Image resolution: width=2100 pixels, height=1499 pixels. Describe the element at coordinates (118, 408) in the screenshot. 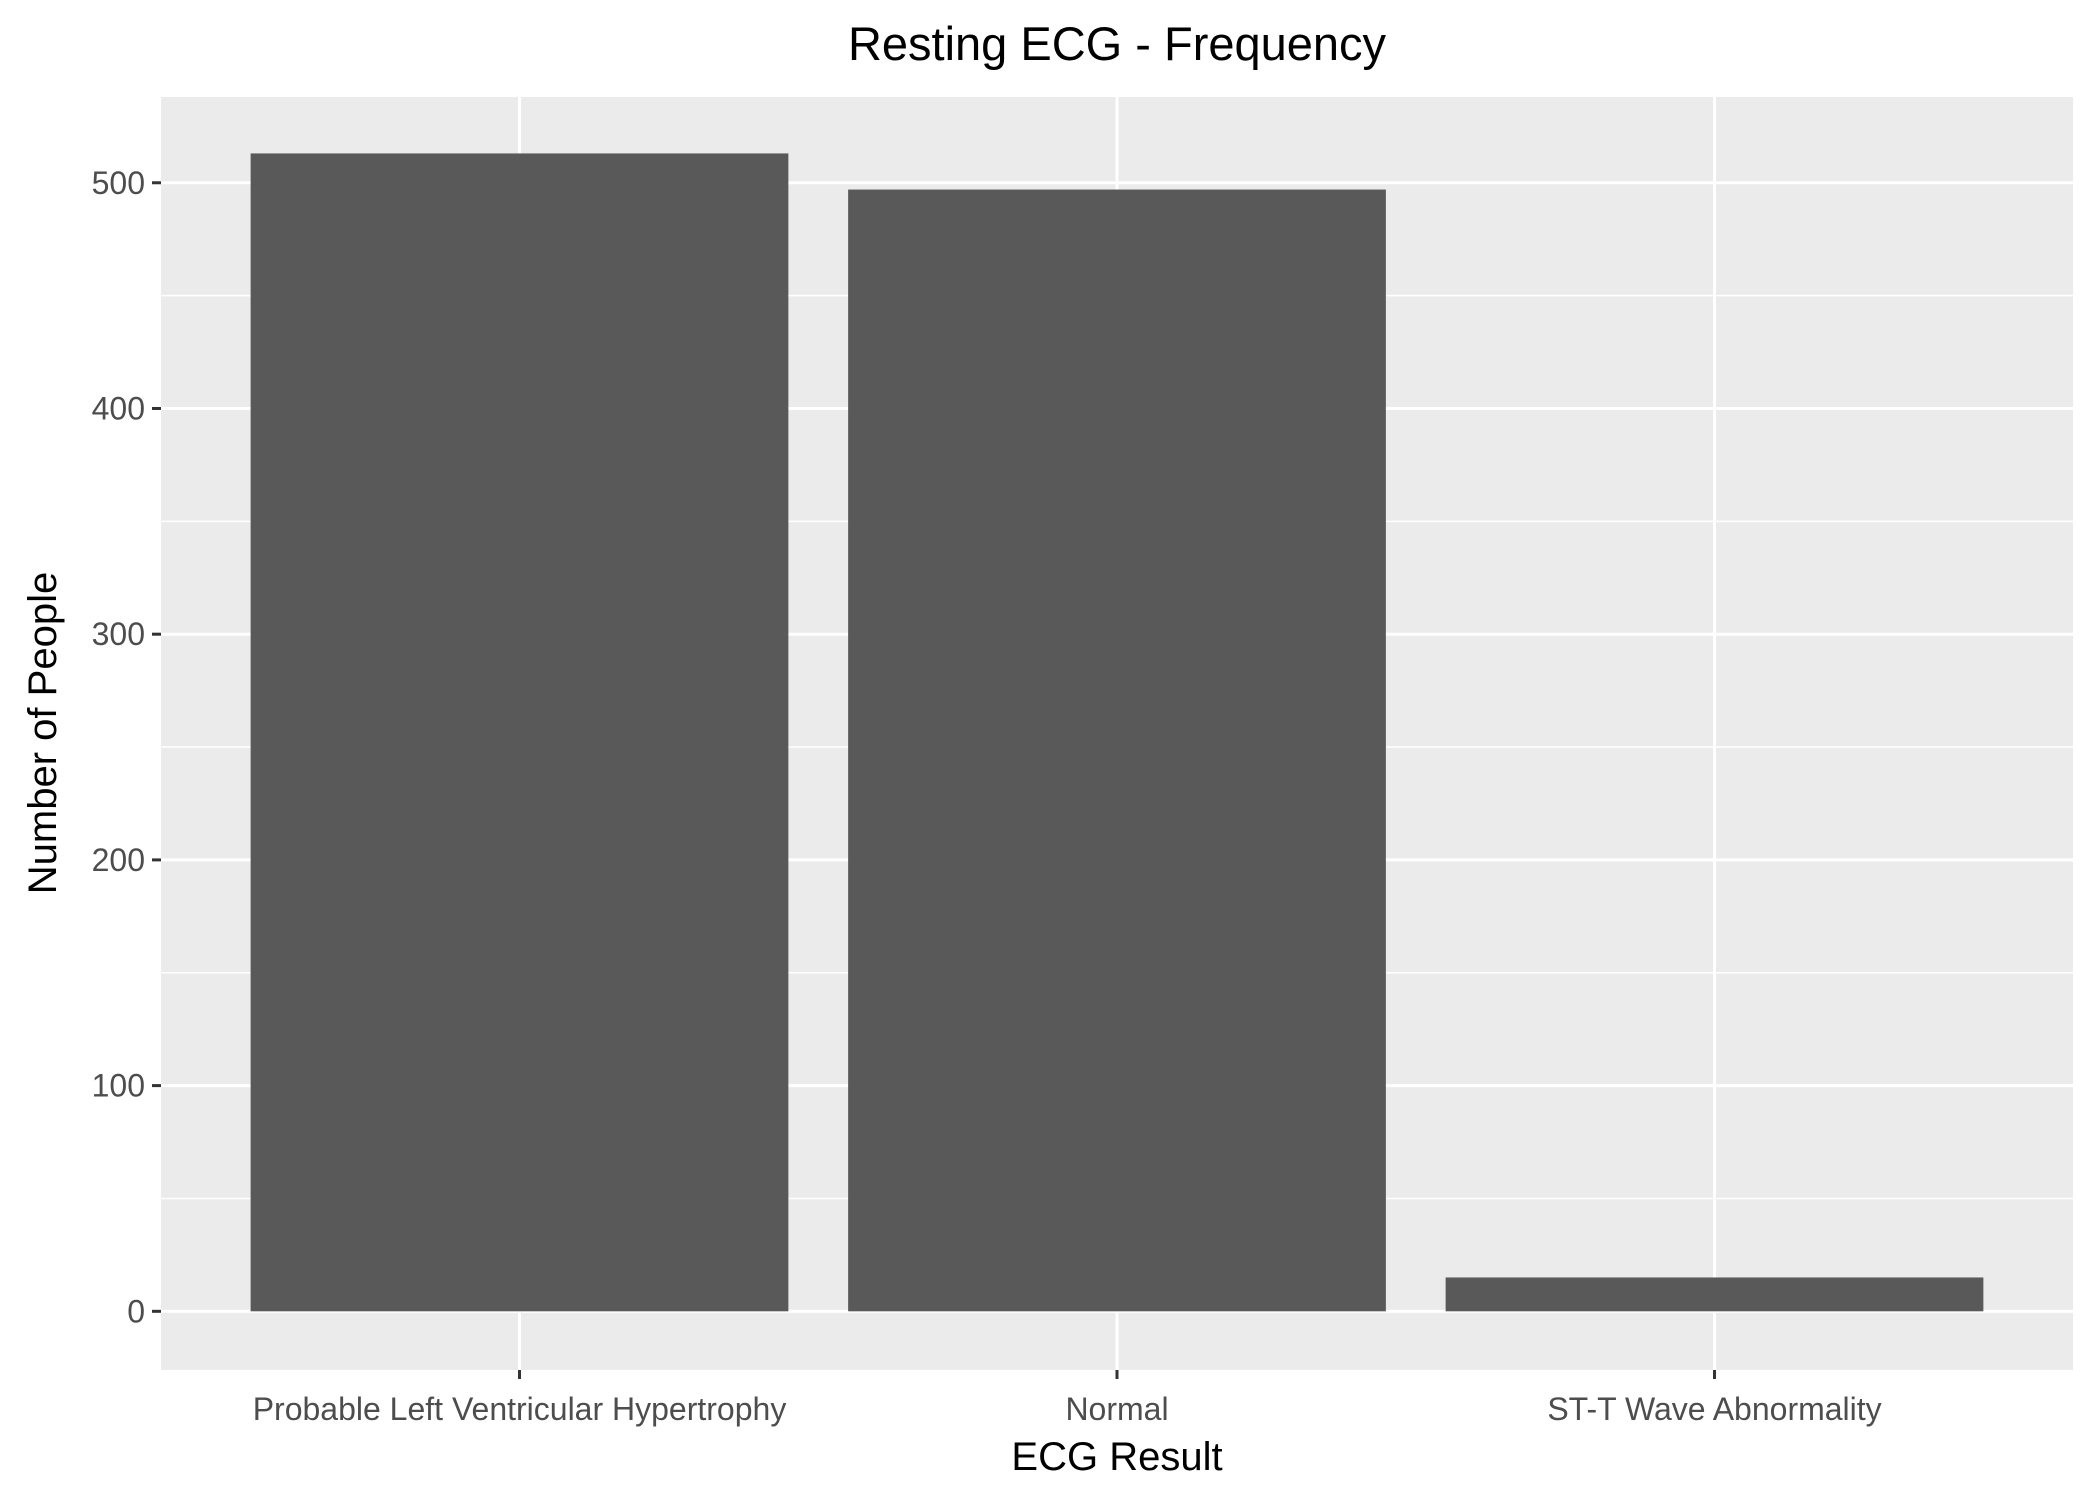

I see `y-tick-label: 400` at that location.